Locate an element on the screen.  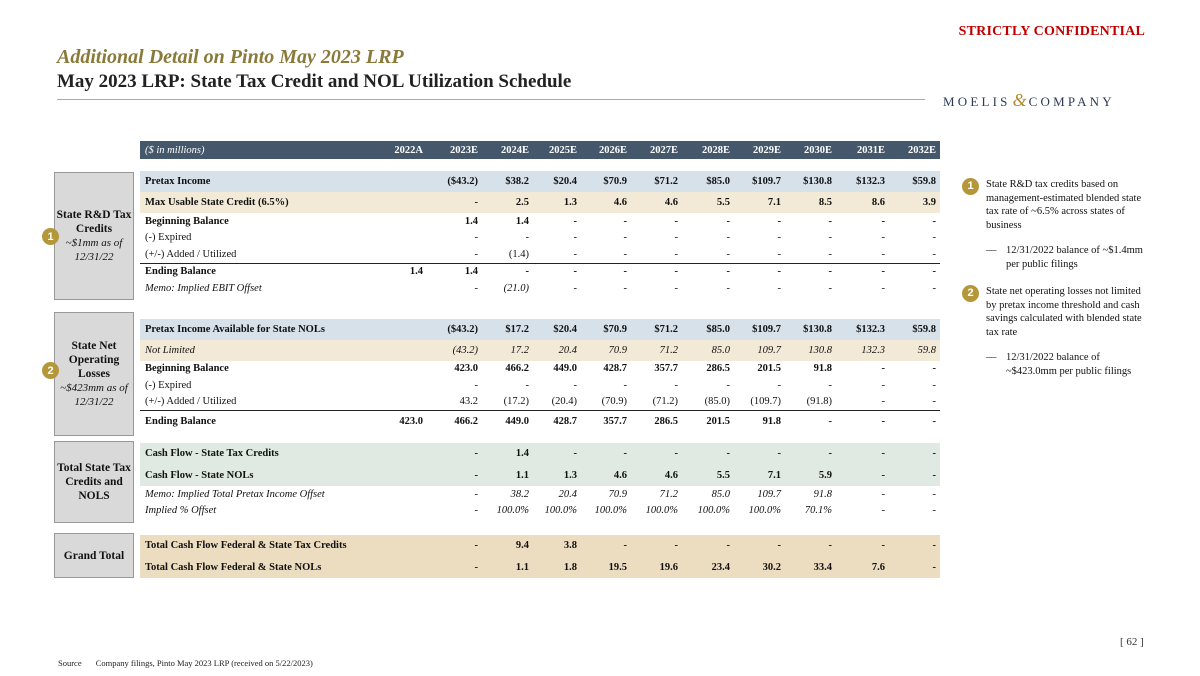
table-cell: $130.8 is located at coordinates (810, 329).